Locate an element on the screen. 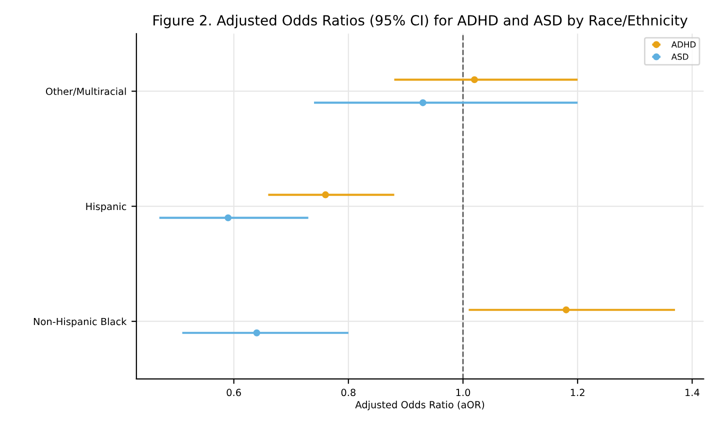  x-tick-label: 1.0 is located at coordinates (463, 392).